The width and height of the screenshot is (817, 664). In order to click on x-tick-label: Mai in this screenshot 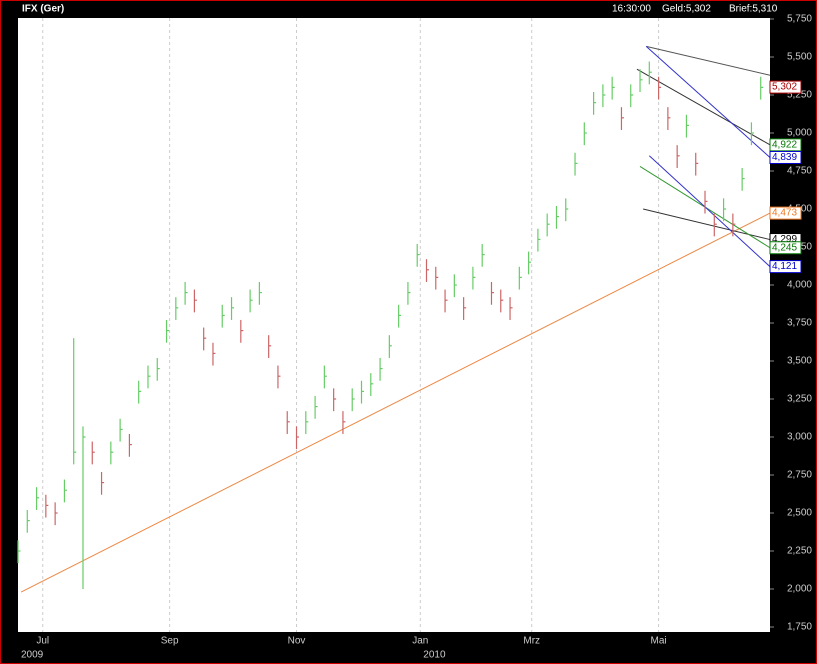, I will do `click(659, 641)`.